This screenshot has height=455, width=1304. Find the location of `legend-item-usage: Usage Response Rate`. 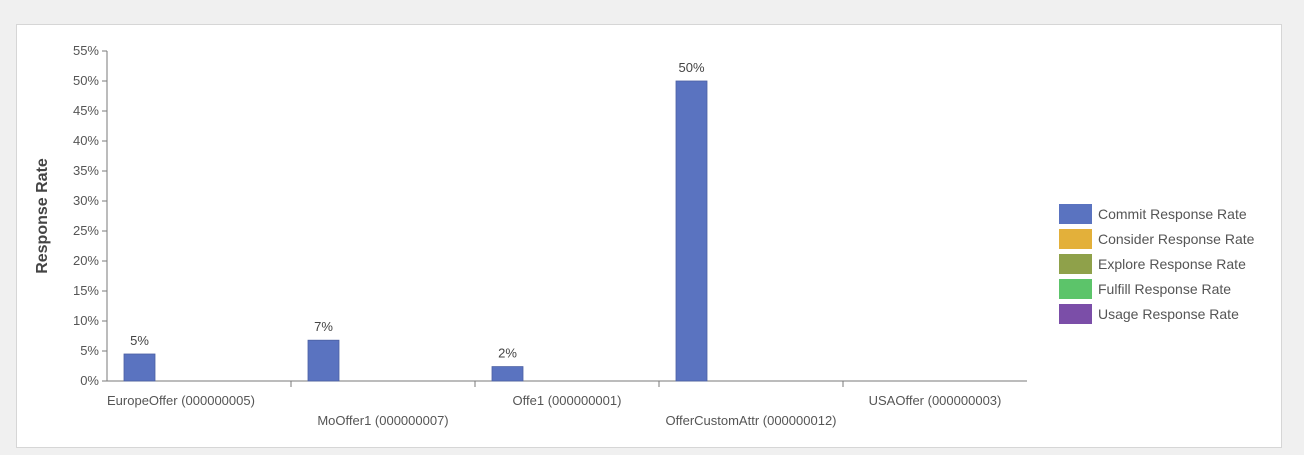

legend-item-usage: Usage Response Rate is located at coordinates (1156, 313).